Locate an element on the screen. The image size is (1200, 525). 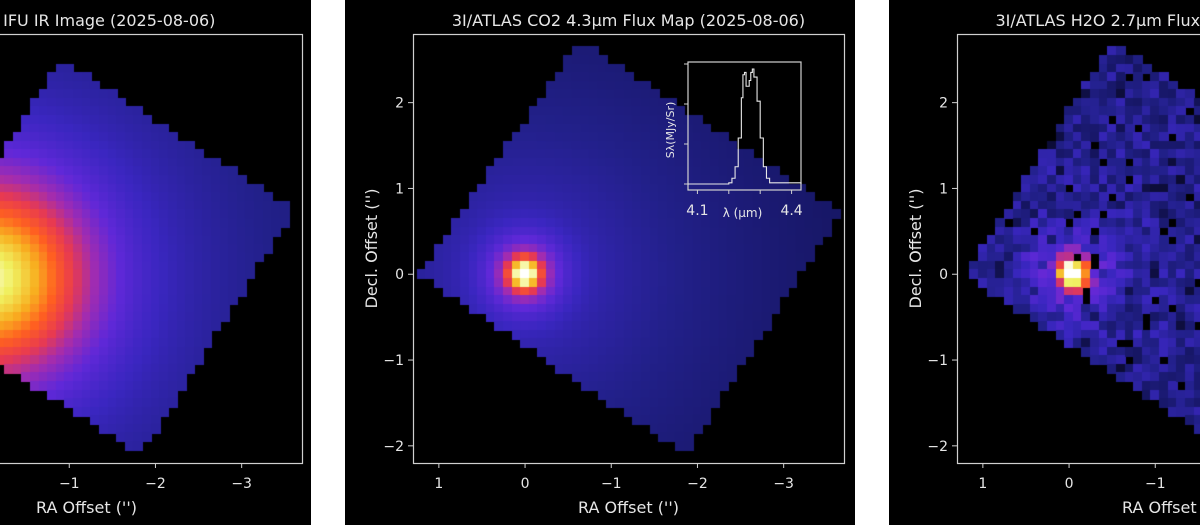
chart-title: JWST IFU IR Image (2025-08-06) is located at coordinates (107, 20).